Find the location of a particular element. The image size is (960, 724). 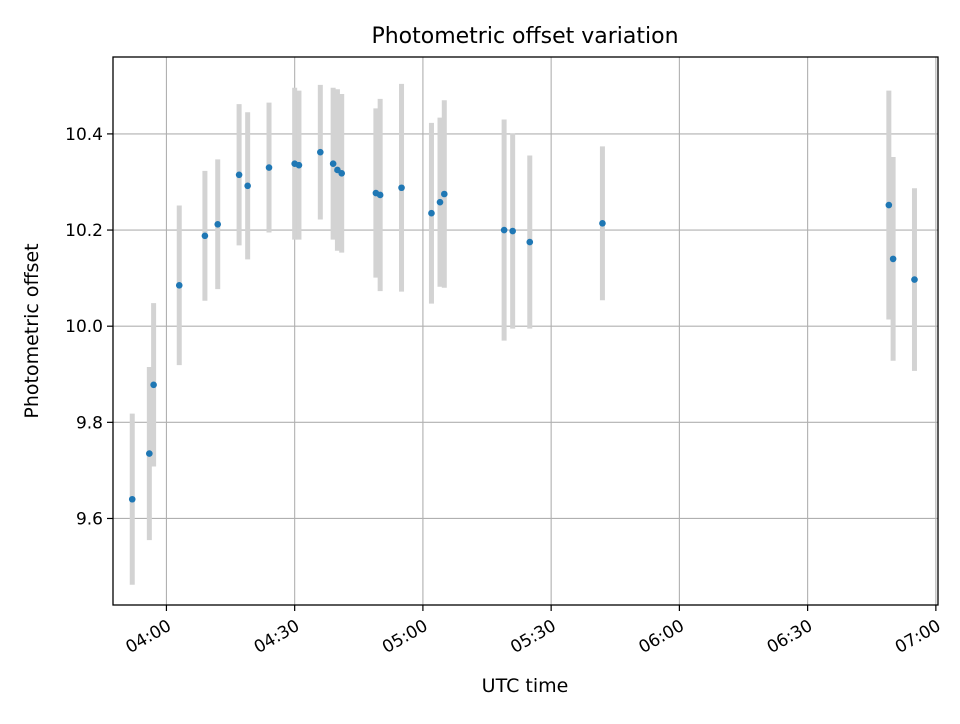

y-axis-label: Photometric offset is located at coordinates (32, 330).